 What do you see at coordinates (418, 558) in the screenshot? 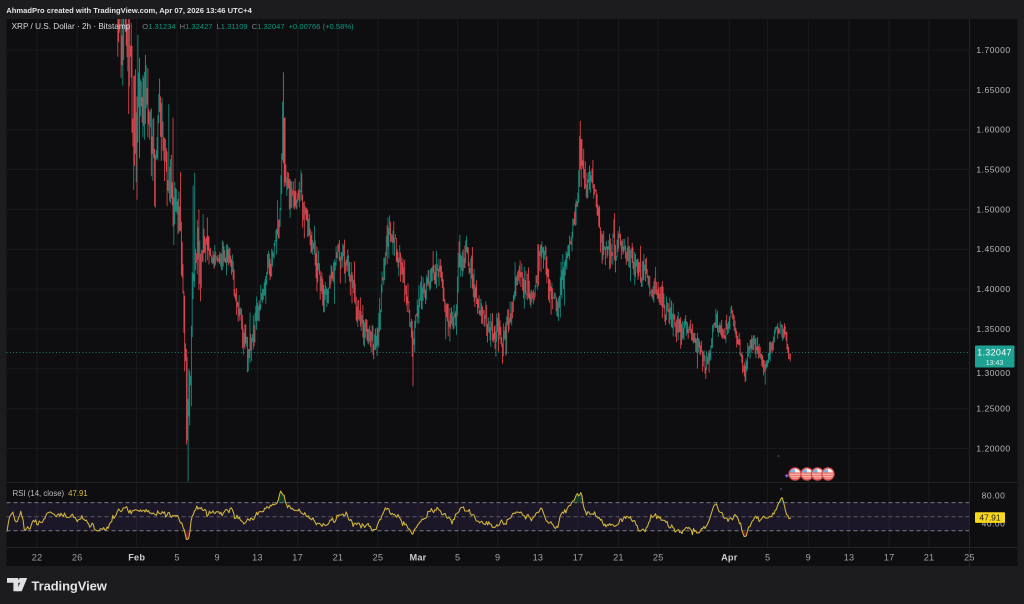
I see `svg-text: Mar` at bounding box center [418, 558].